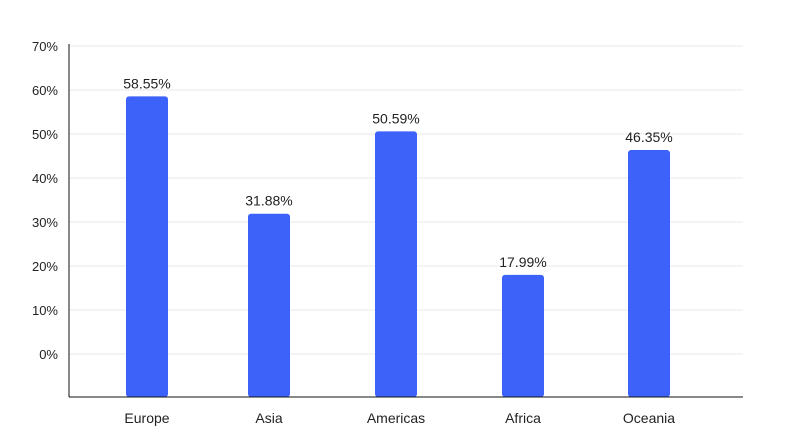  Describe the element at coordinates (146, 418) in the screenshot. I see `category-label: Europe` at that location.